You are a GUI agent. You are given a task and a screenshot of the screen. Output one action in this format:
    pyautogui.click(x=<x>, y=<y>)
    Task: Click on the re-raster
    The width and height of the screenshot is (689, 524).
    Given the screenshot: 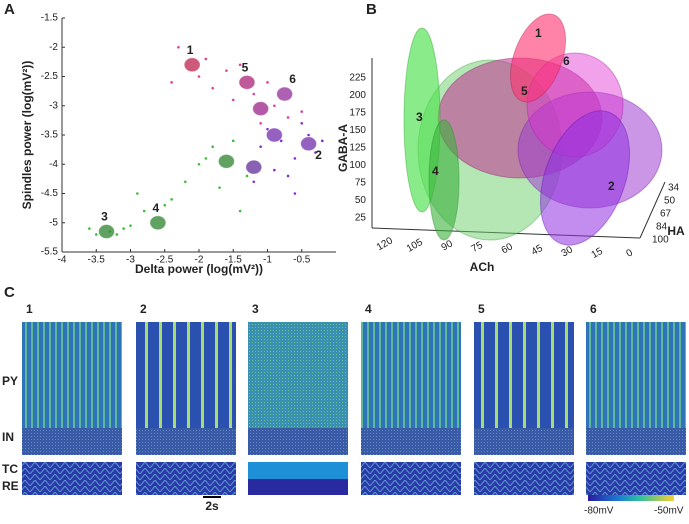 What is the action you would take?
    pyautogui.click(x=298, y=487)
    